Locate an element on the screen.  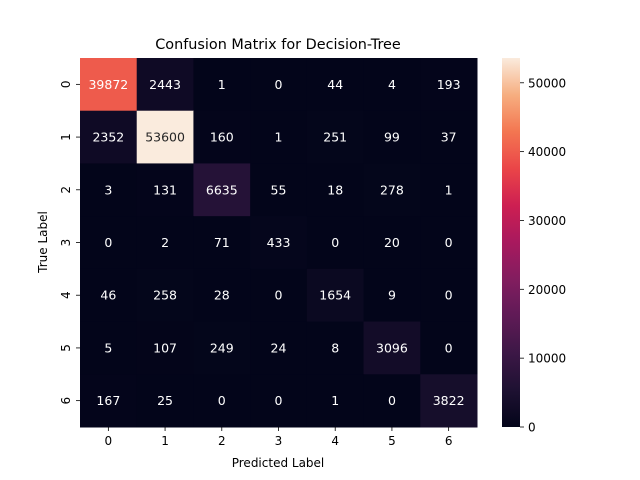
colorbar-tick-label: 10000 is located at coordinates (547, 359).